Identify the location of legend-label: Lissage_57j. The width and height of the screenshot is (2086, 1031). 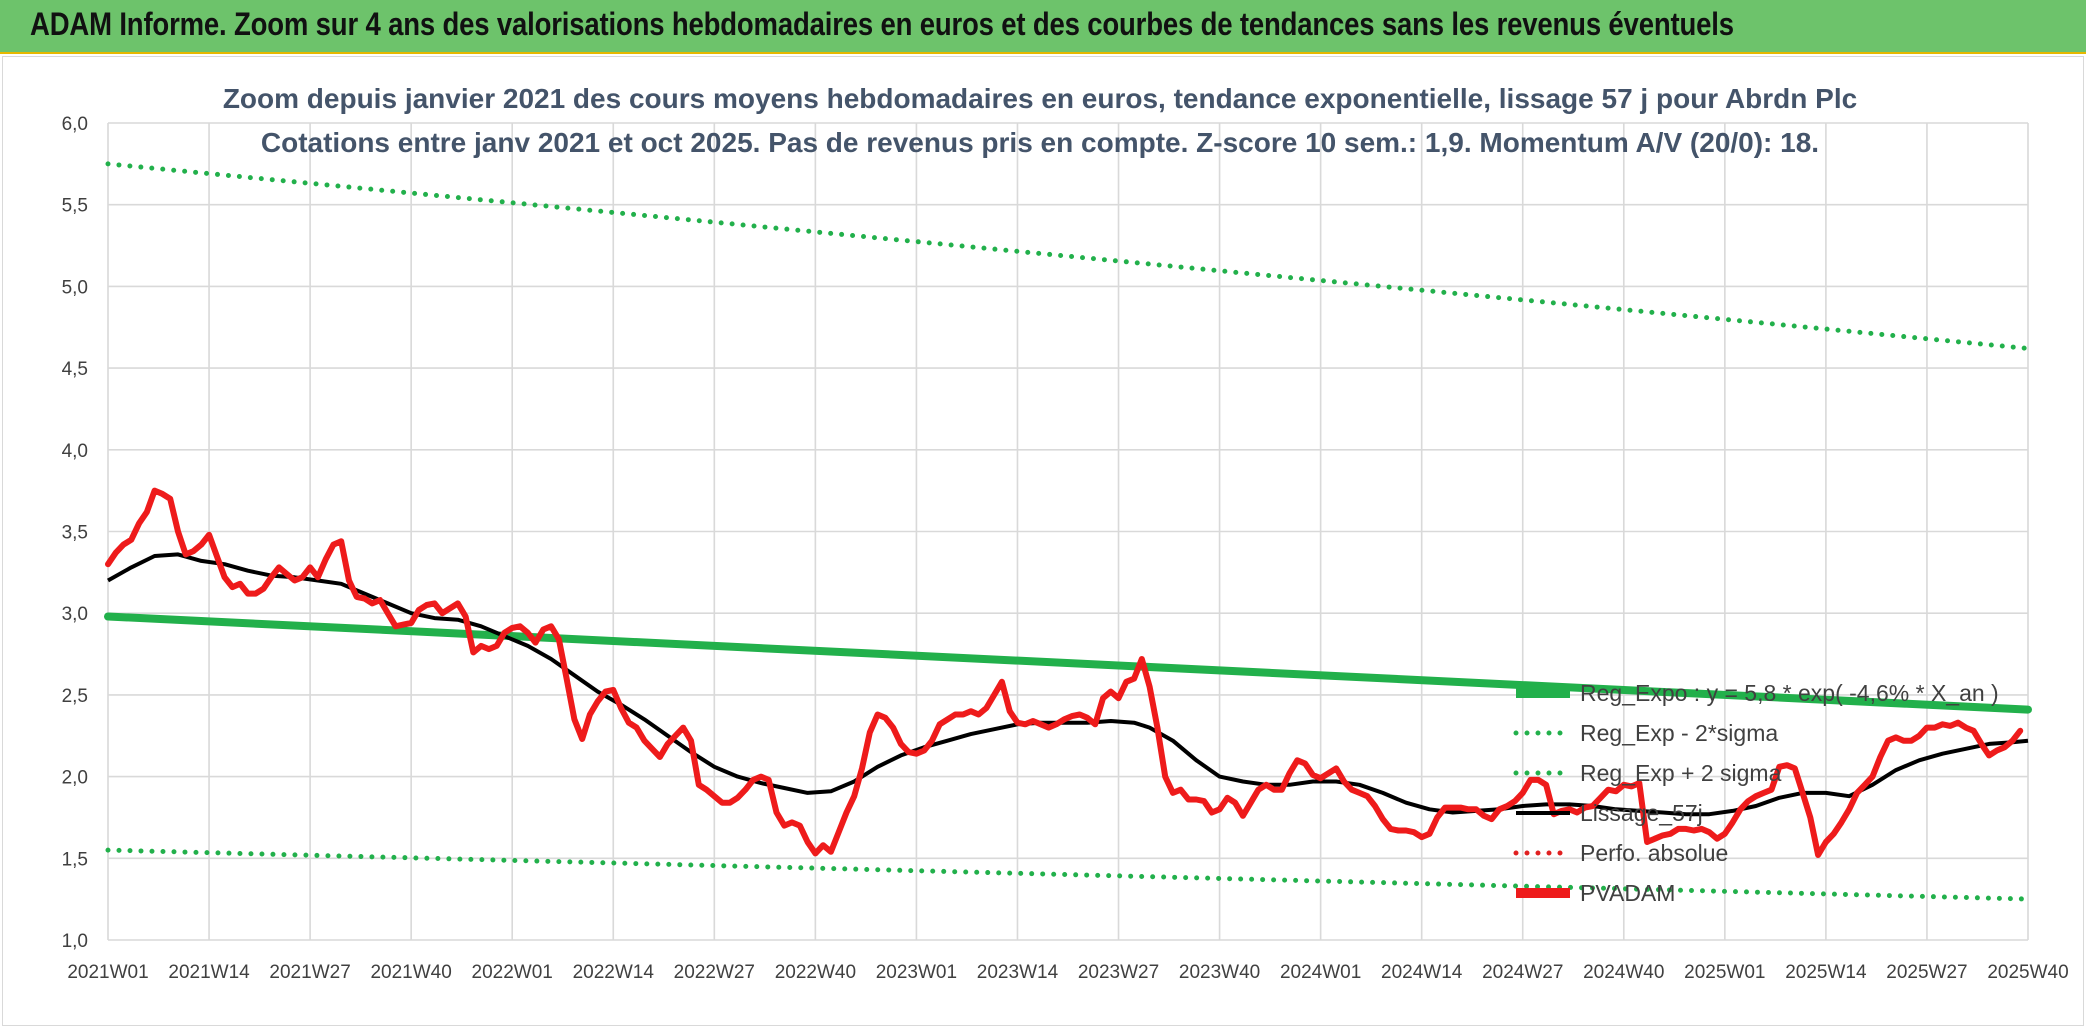
(1641, 813).